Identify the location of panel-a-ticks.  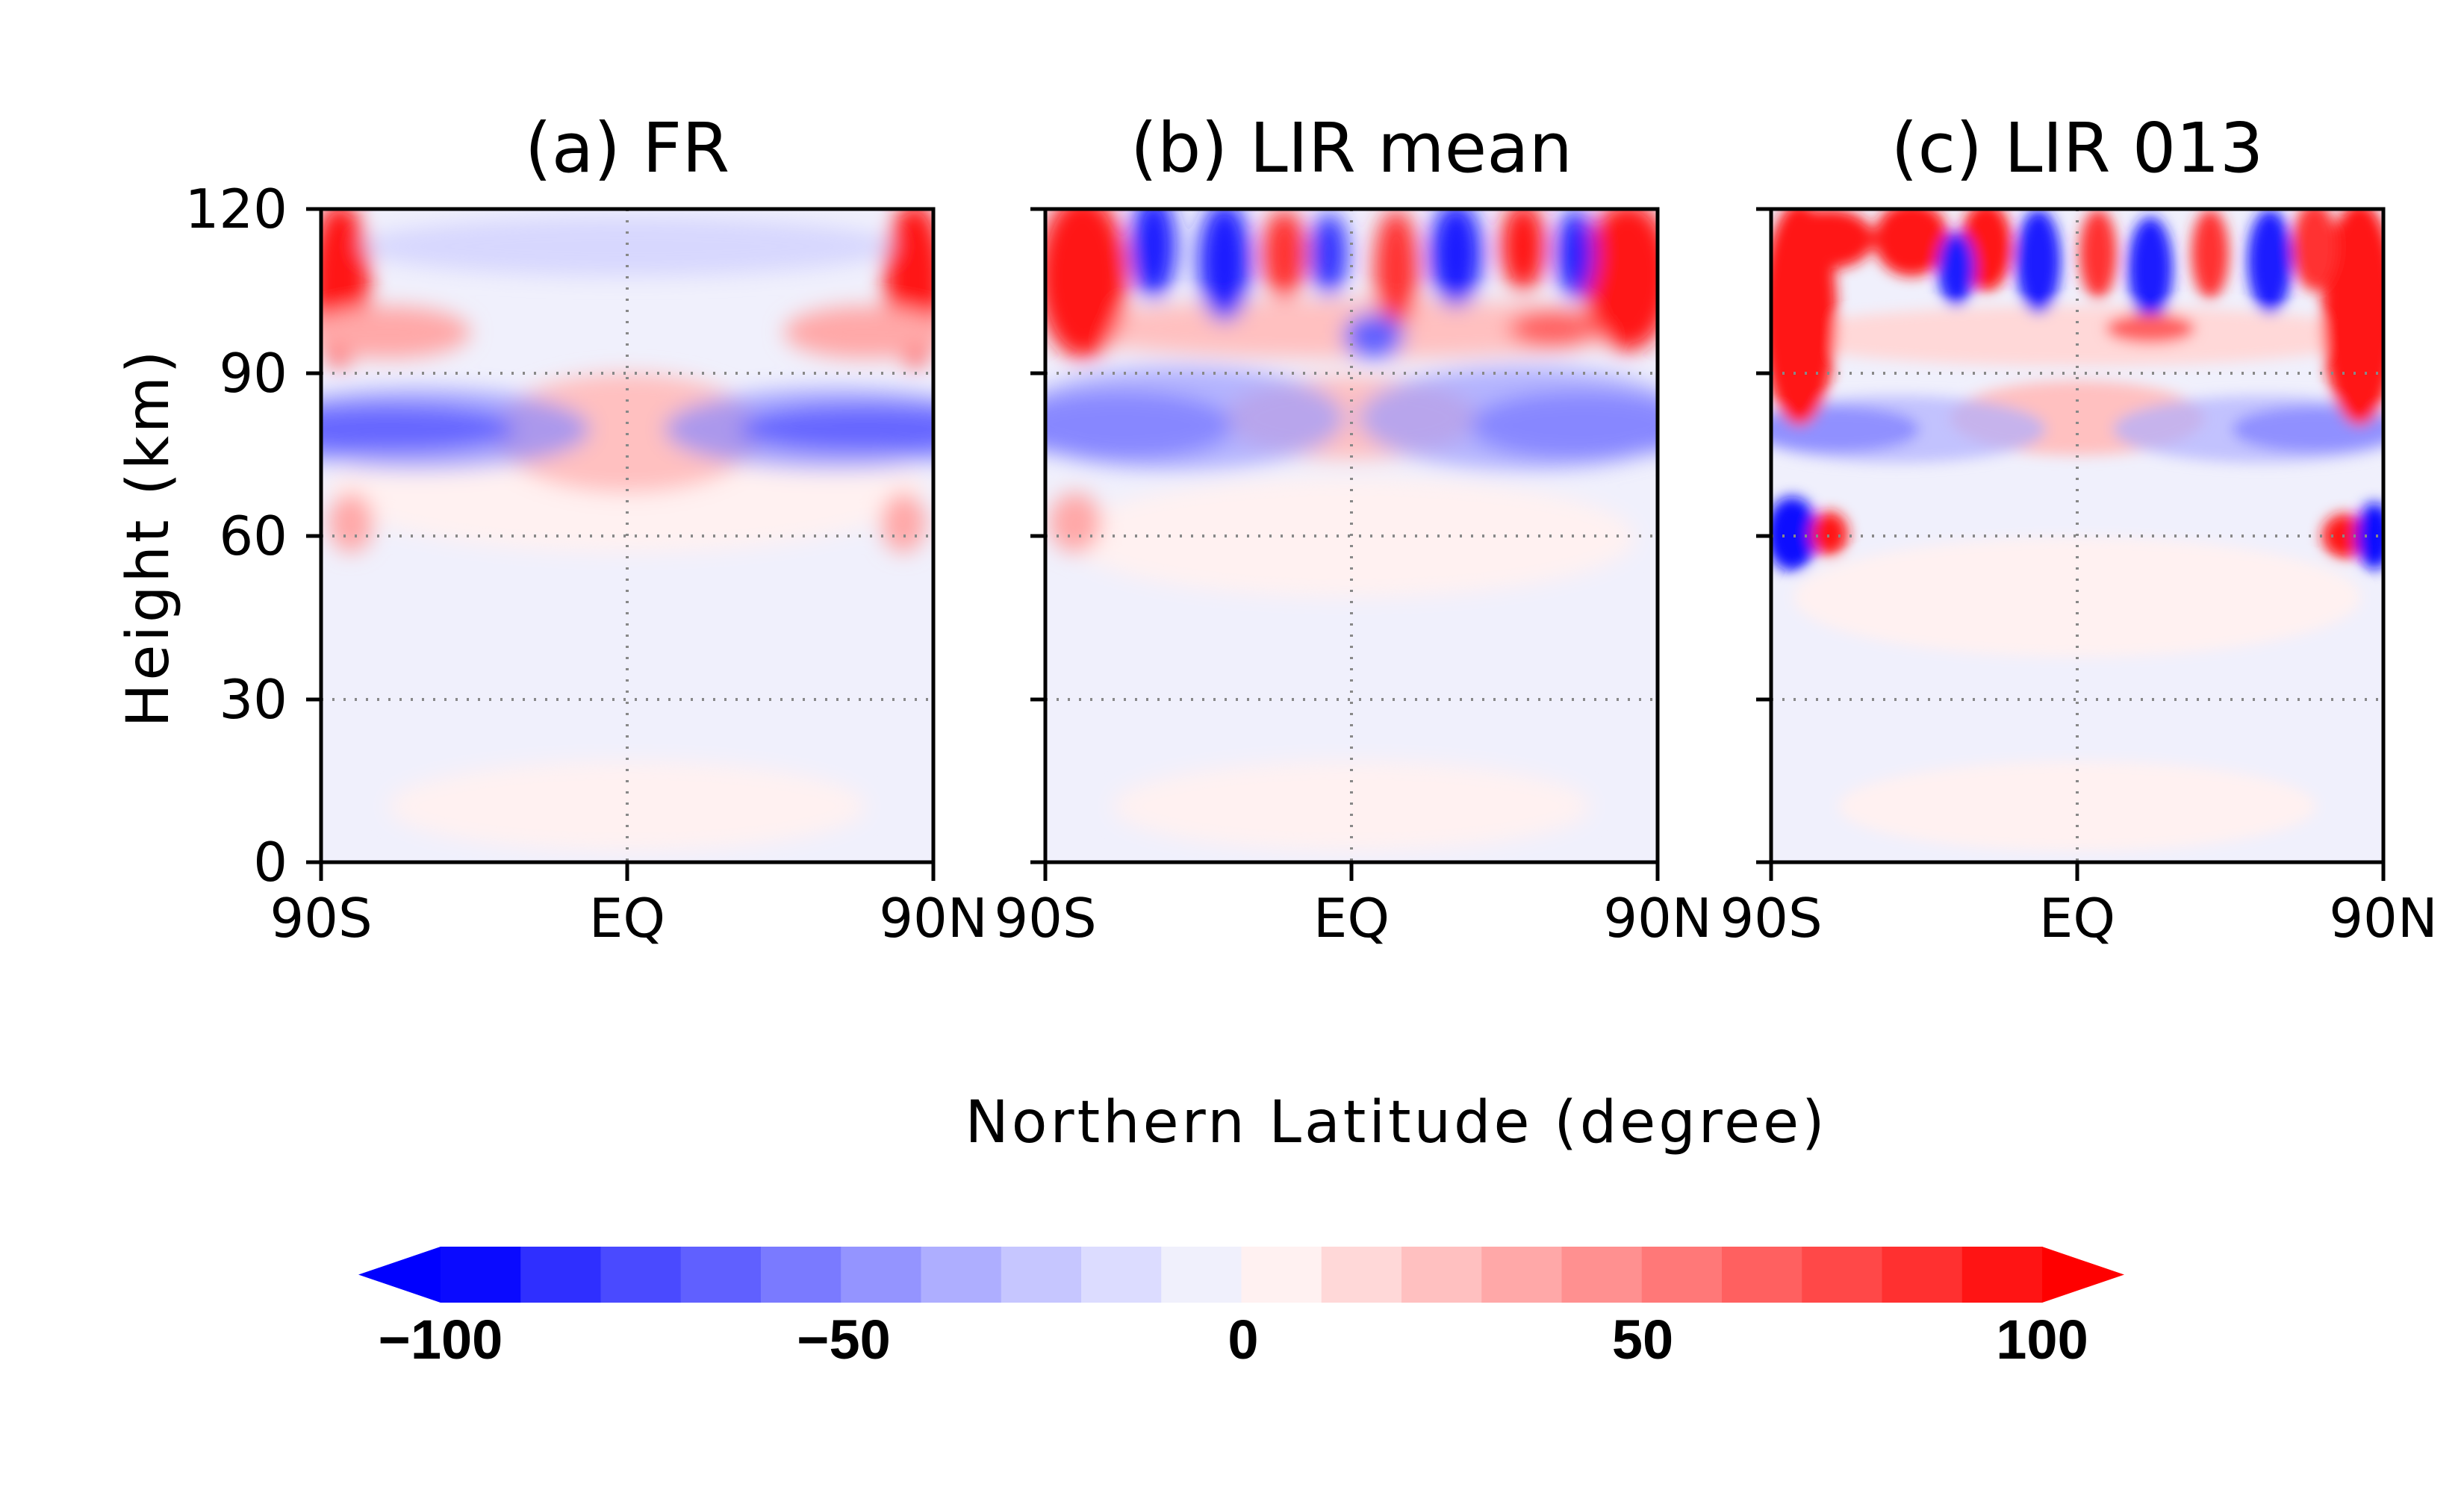
(621, 544).